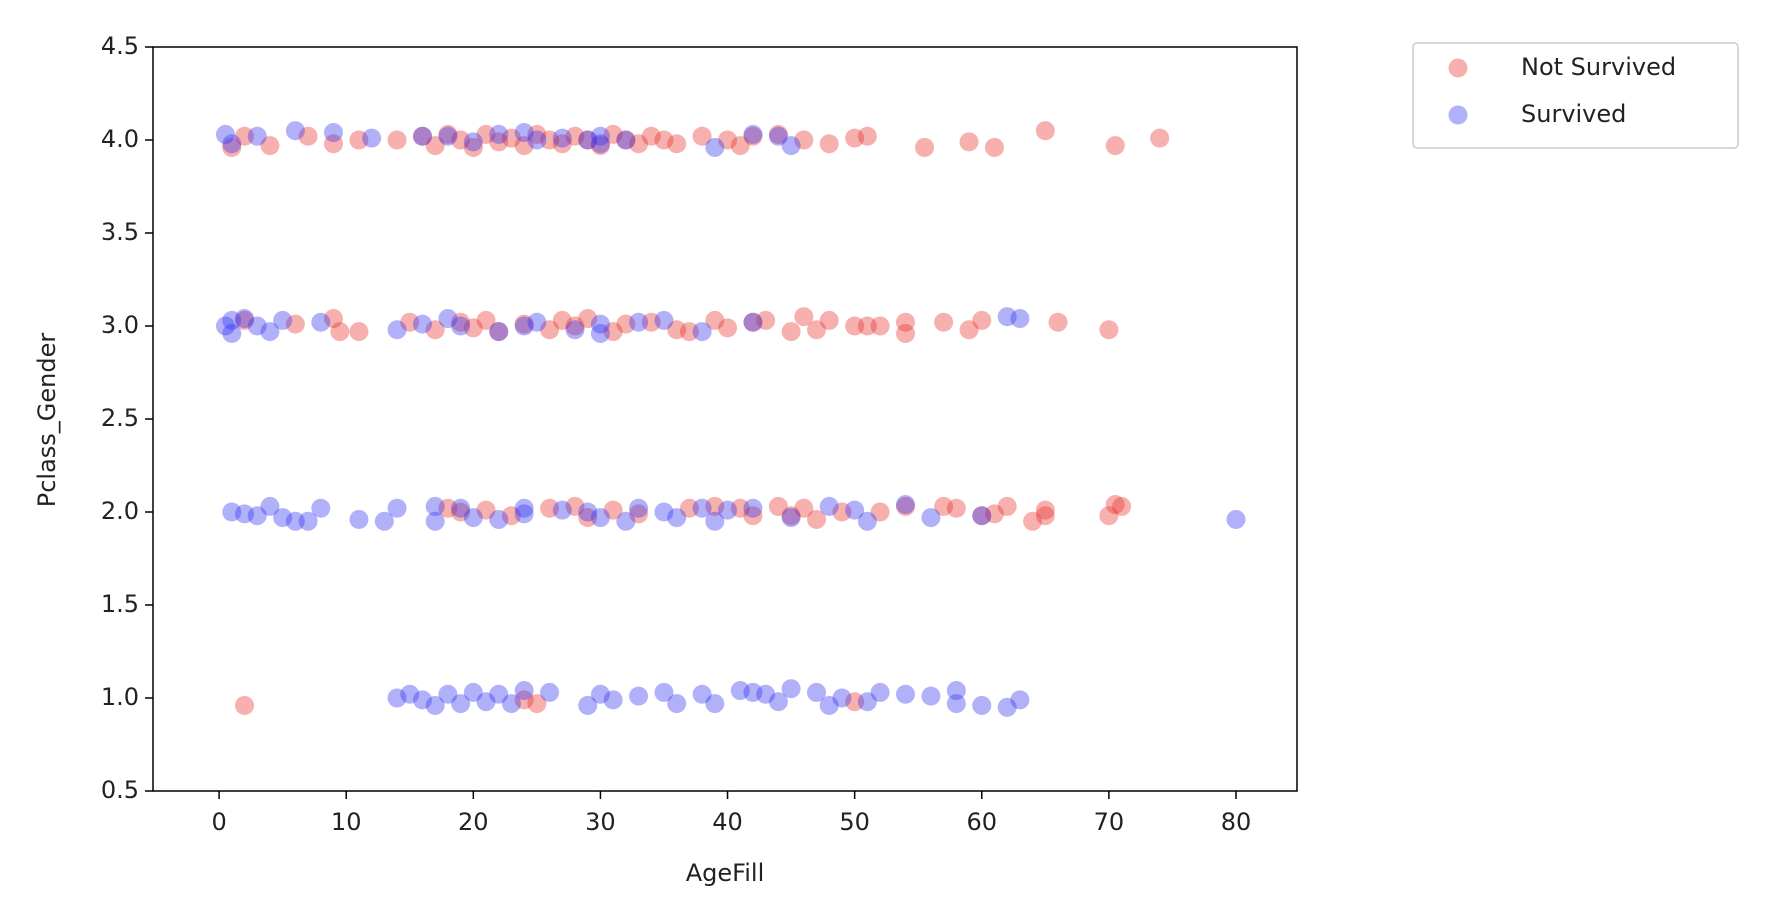  Describe the element at coordinates (218, 822) in the screenshot. I see `x-tick-label: 0` at that location.